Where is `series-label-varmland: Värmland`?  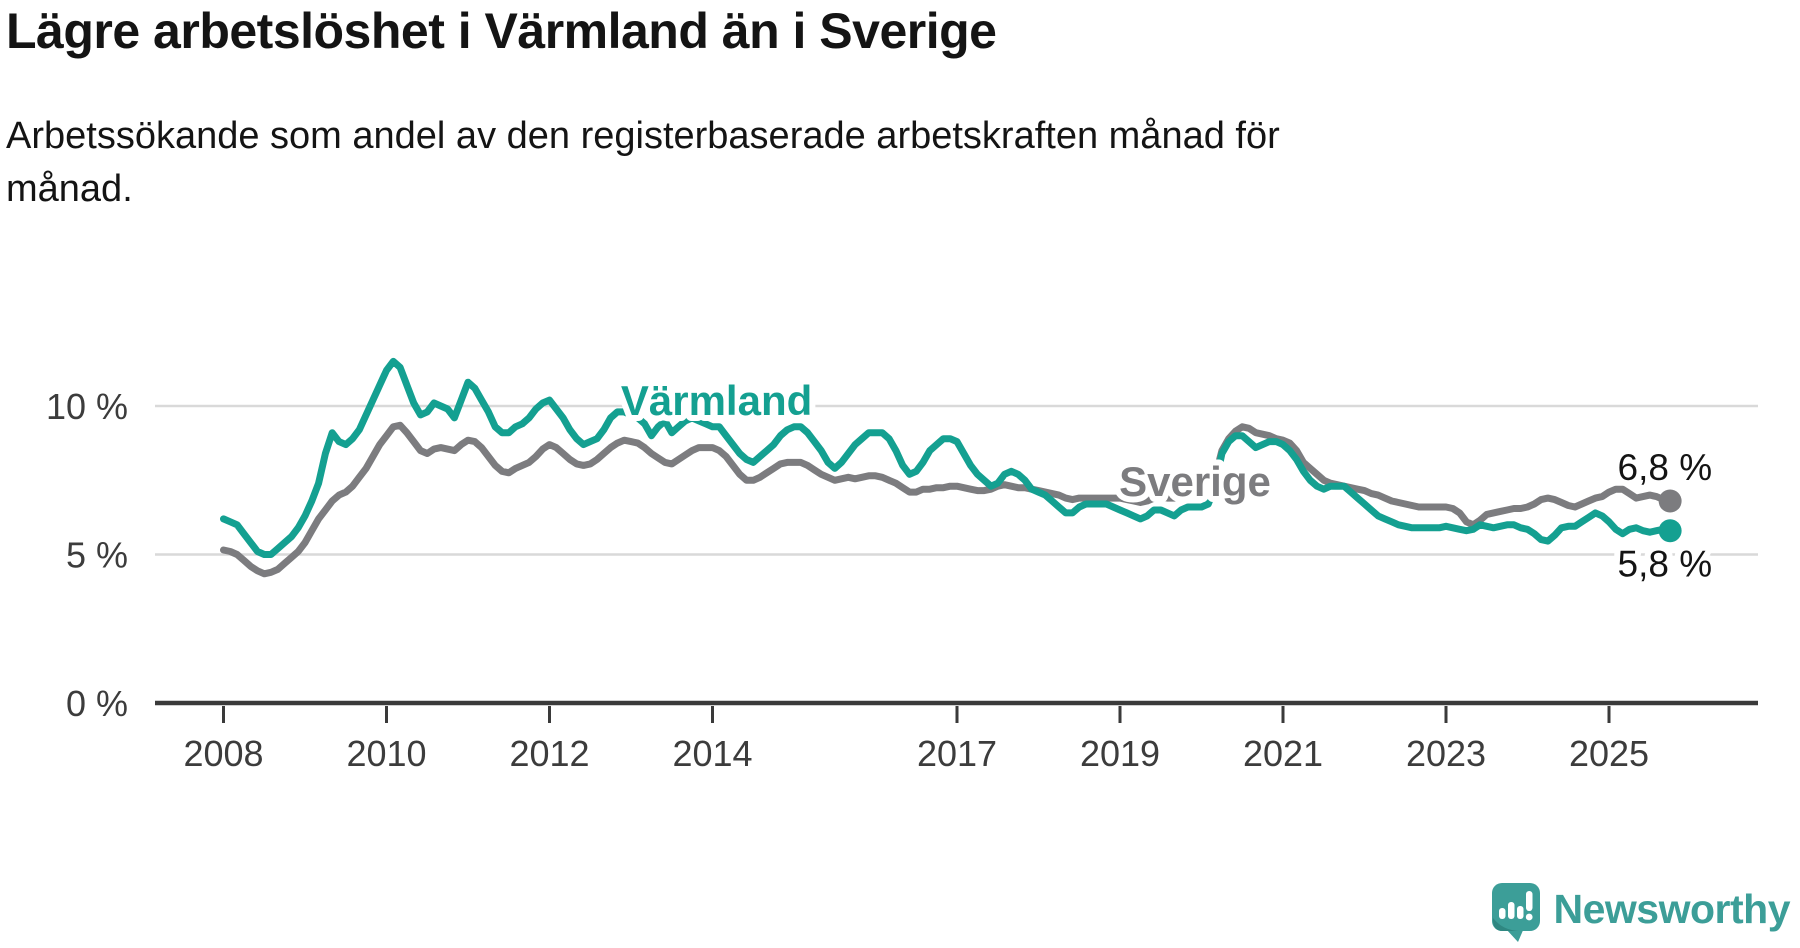
series-label-varmland: Värmland is located at coordinates (716, 400).